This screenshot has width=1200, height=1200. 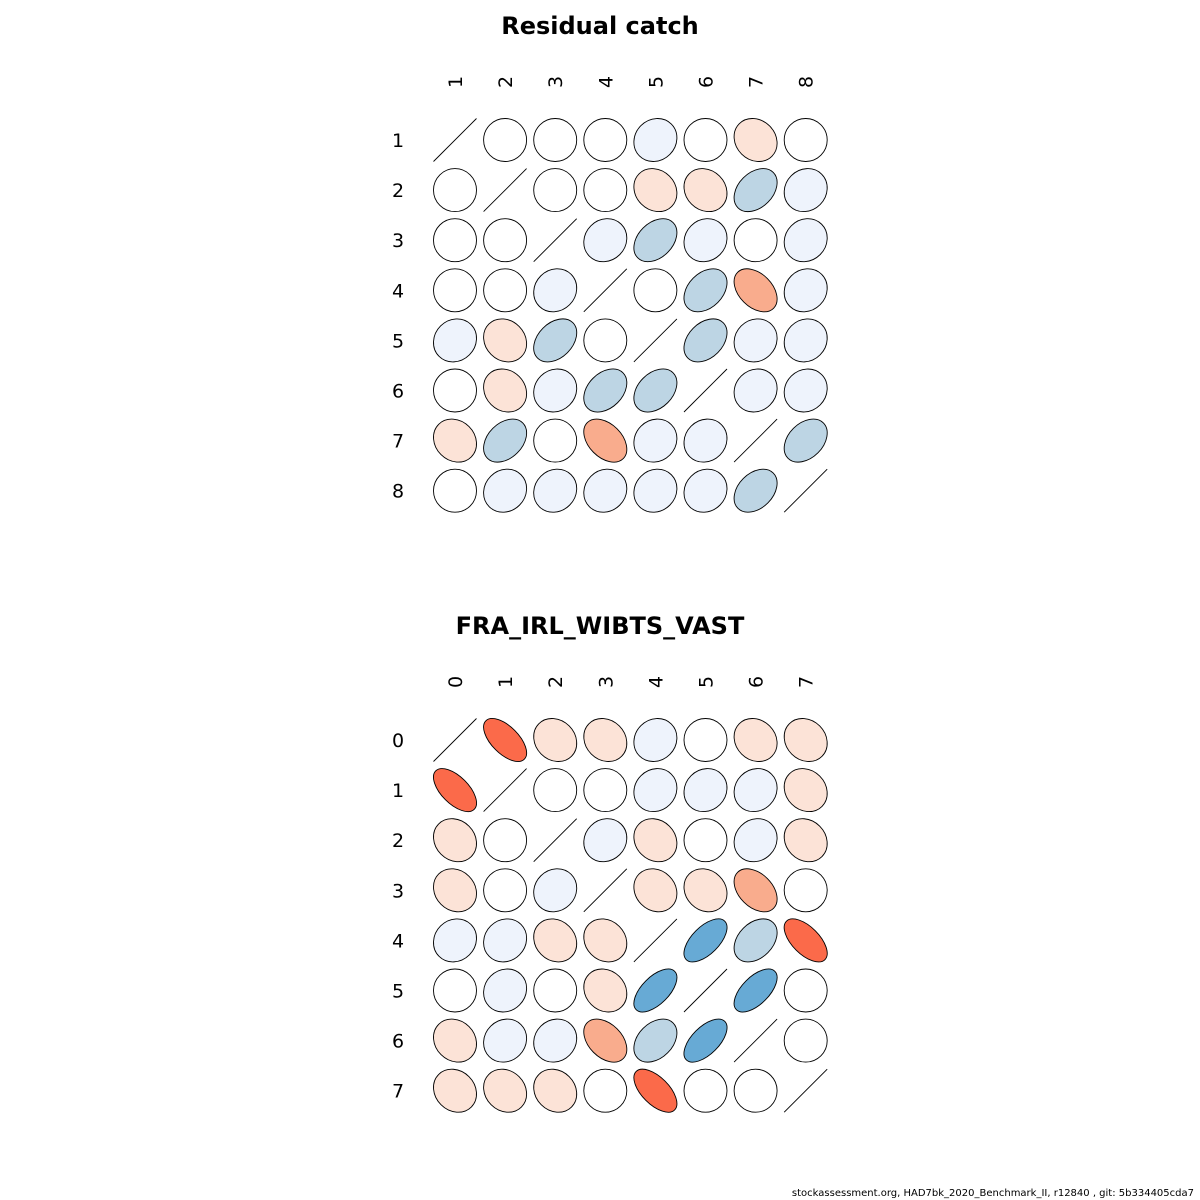 I want to click on chart-title: Residual catch, so click(x=600, y=26).